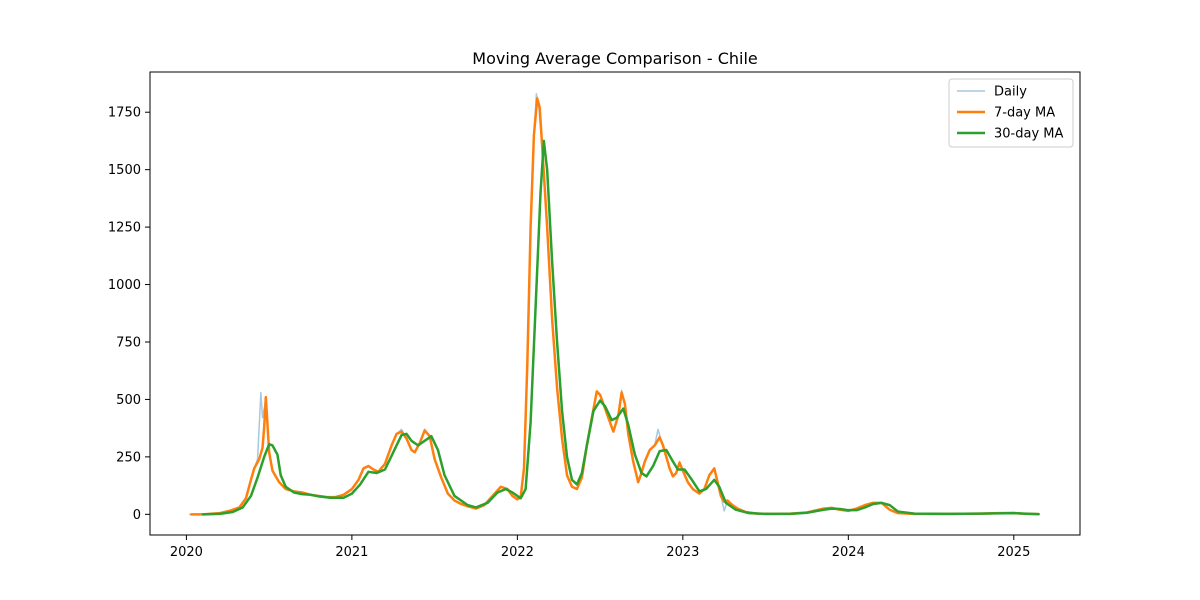 The width and height of the screenshot is (1200, 600). I want to click on x-tick-label: 2025, so click(1013, 552).